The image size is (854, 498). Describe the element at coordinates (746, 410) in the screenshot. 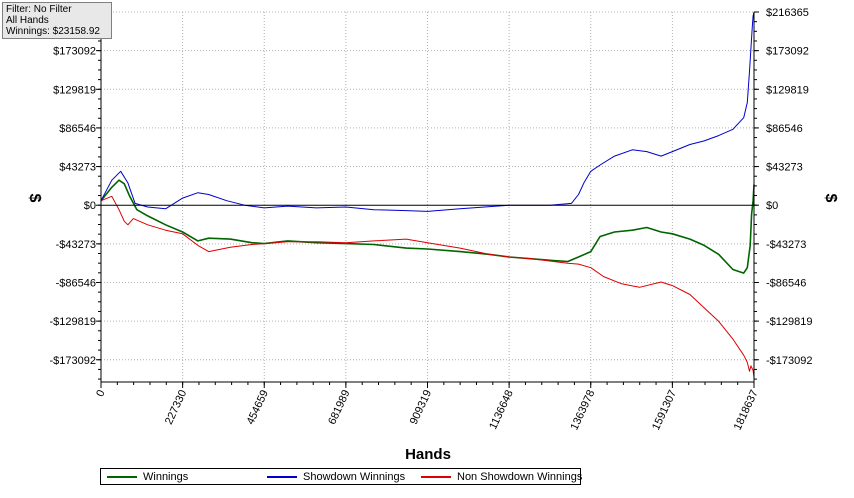

I see `x-tick-label: 1818637` at that location.